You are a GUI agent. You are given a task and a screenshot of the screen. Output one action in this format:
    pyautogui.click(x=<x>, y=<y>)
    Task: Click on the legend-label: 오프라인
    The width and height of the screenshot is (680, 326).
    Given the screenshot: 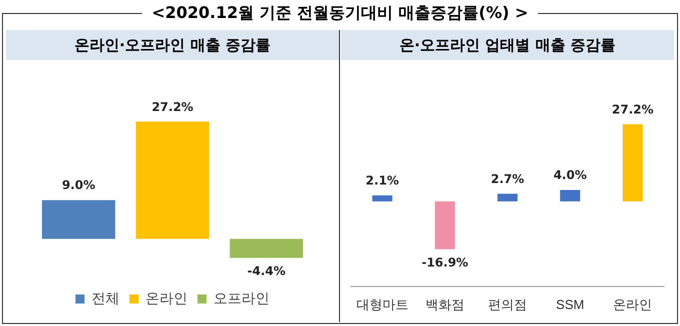 What is the action you would take?
    pyautogui.click(x=242, y=298)
    